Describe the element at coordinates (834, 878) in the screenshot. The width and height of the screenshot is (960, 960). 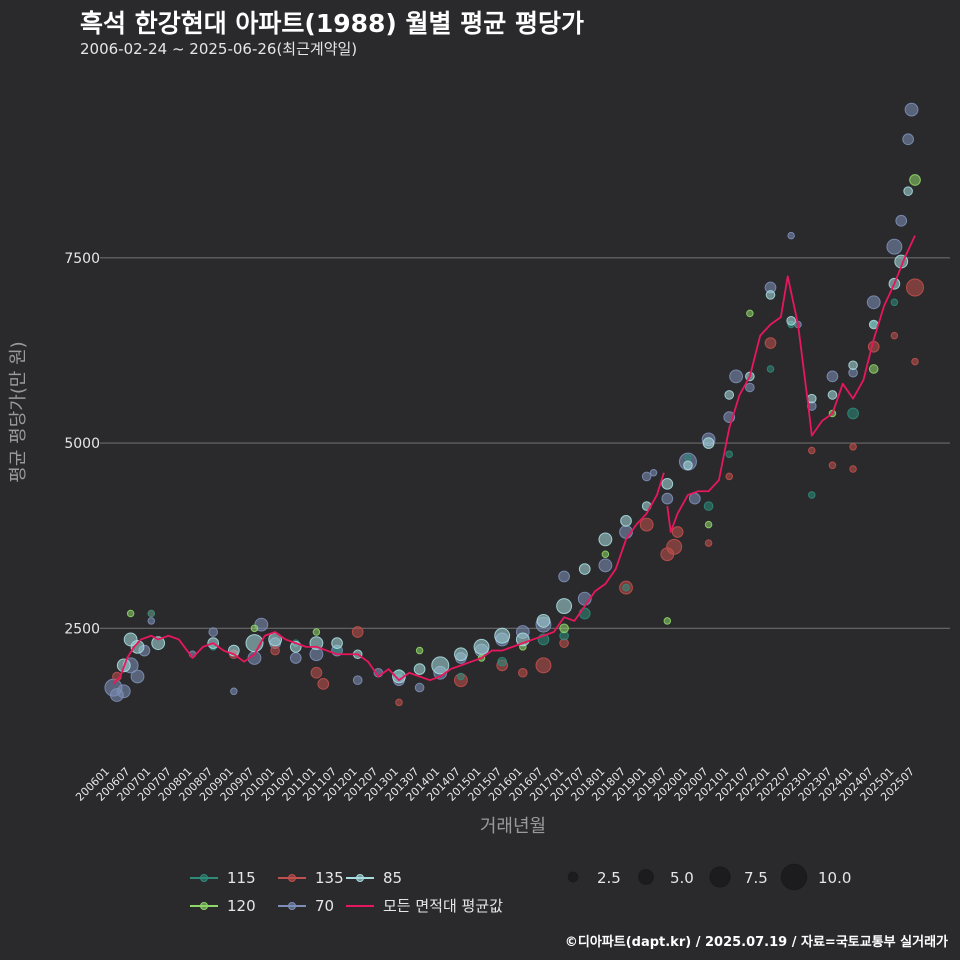
I see `size-legend-label: 10.0` at that location.